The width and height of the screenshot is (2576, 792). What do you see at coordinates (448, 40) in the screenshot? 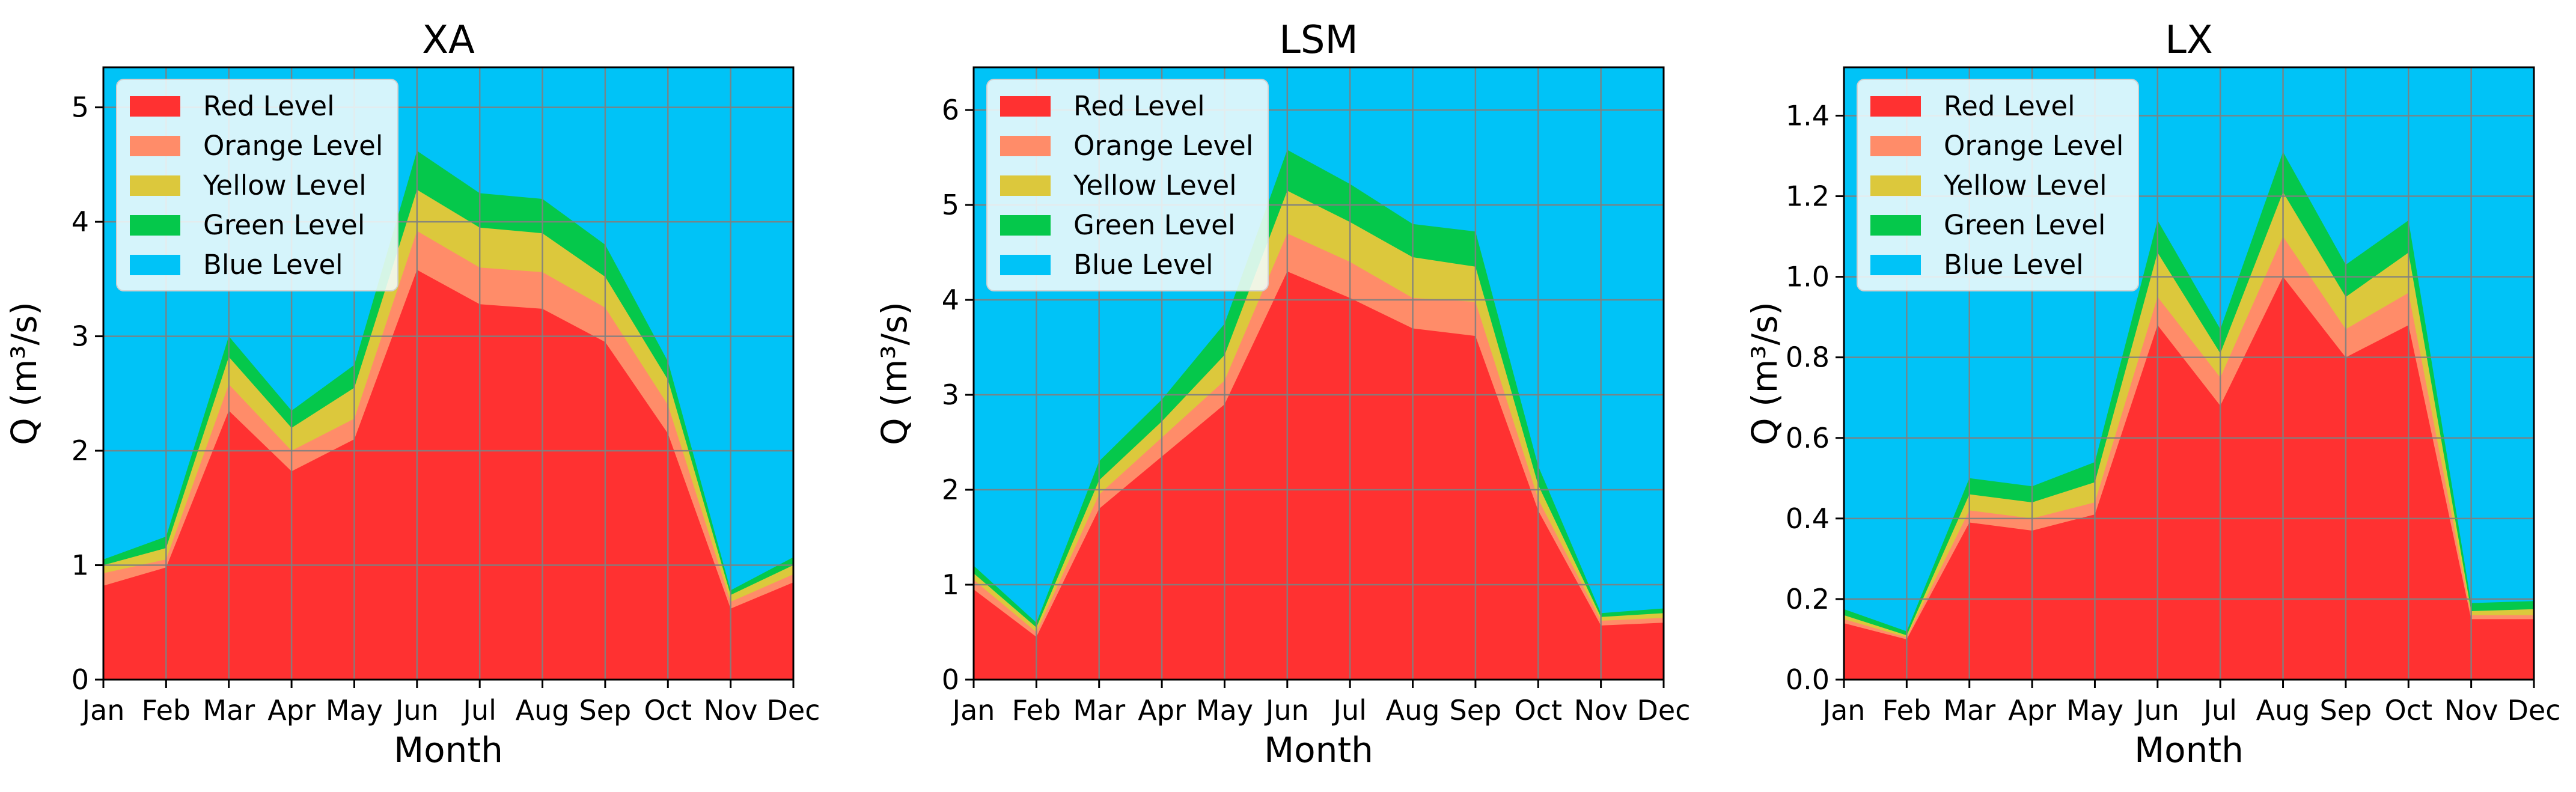
I see `chart-title: XA` at bounding box center [448, 40].